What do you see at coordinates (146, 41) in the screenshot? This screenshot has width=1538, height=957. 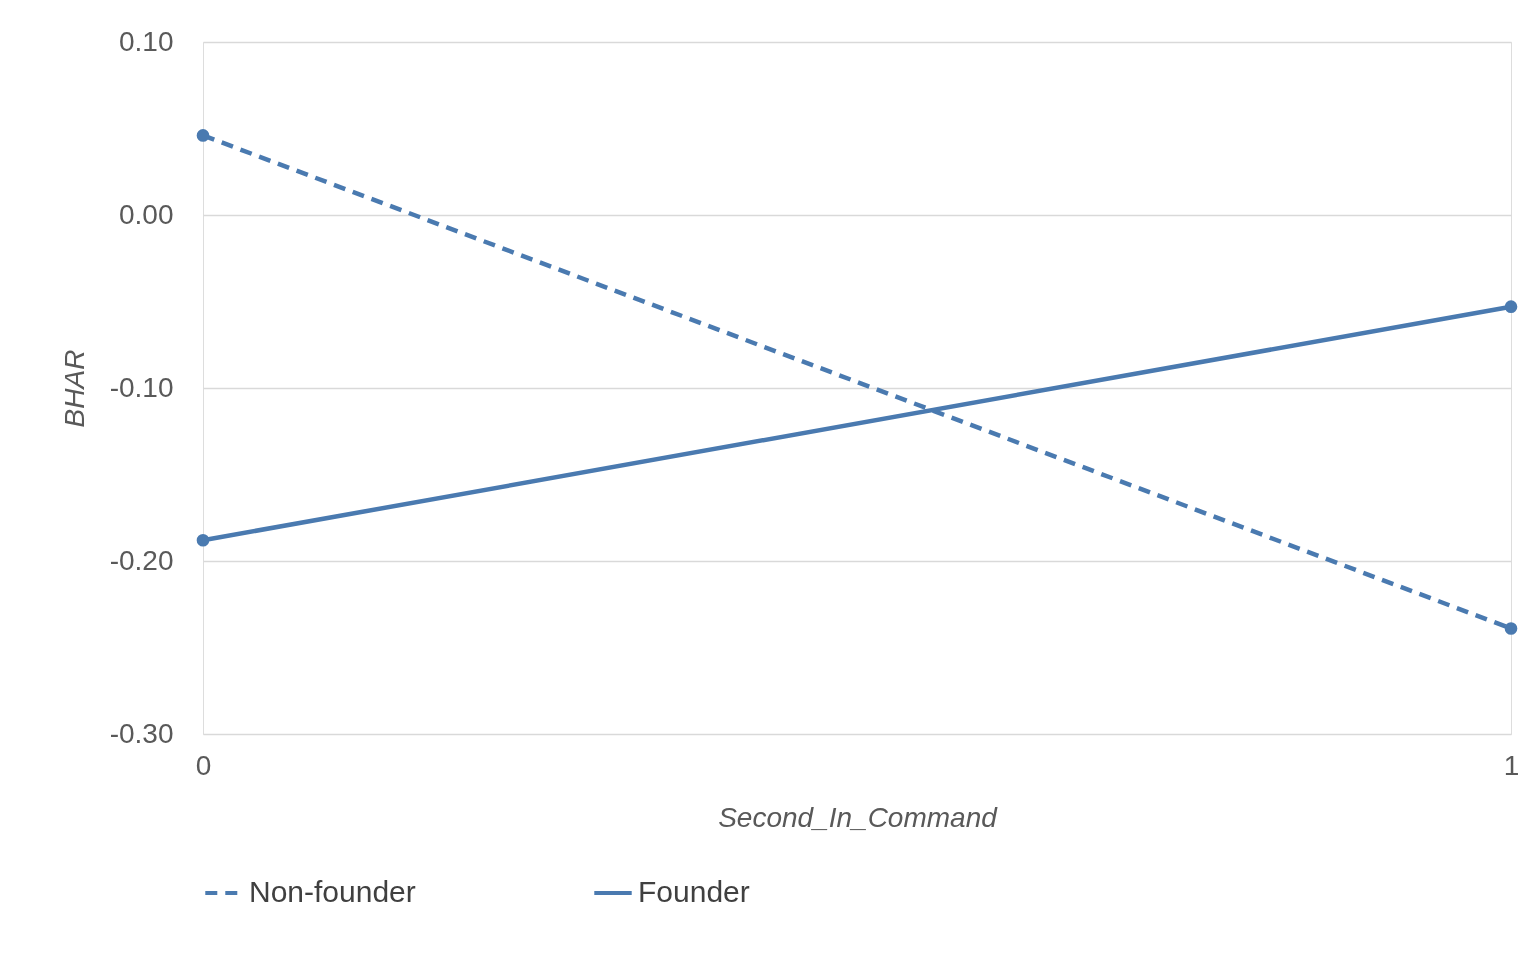 I see `y-tick-label: 0.10` at bounding box center [146, 41].